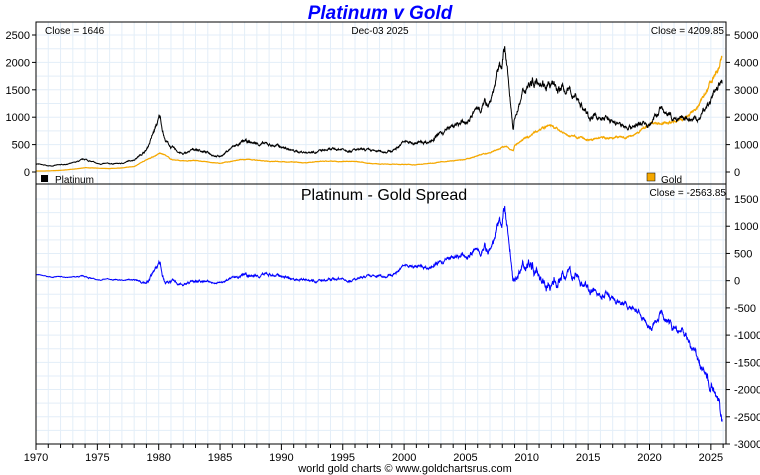 The height and width of the screenshot is (475, 760). What do you see at coordinates (27, 173) in the screenshot?
I see `y-left-tick-label: 0` at bounding box center [27, 173].